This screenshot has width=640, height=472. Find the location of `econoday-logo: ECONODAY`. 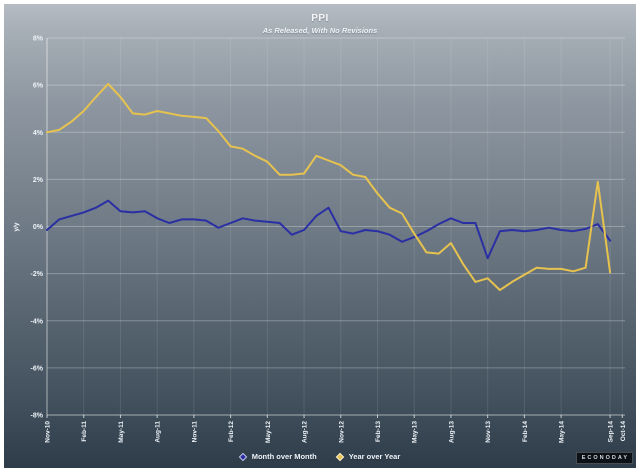

econoday-logo: ECONODAY is located at coordinates (604, 458).